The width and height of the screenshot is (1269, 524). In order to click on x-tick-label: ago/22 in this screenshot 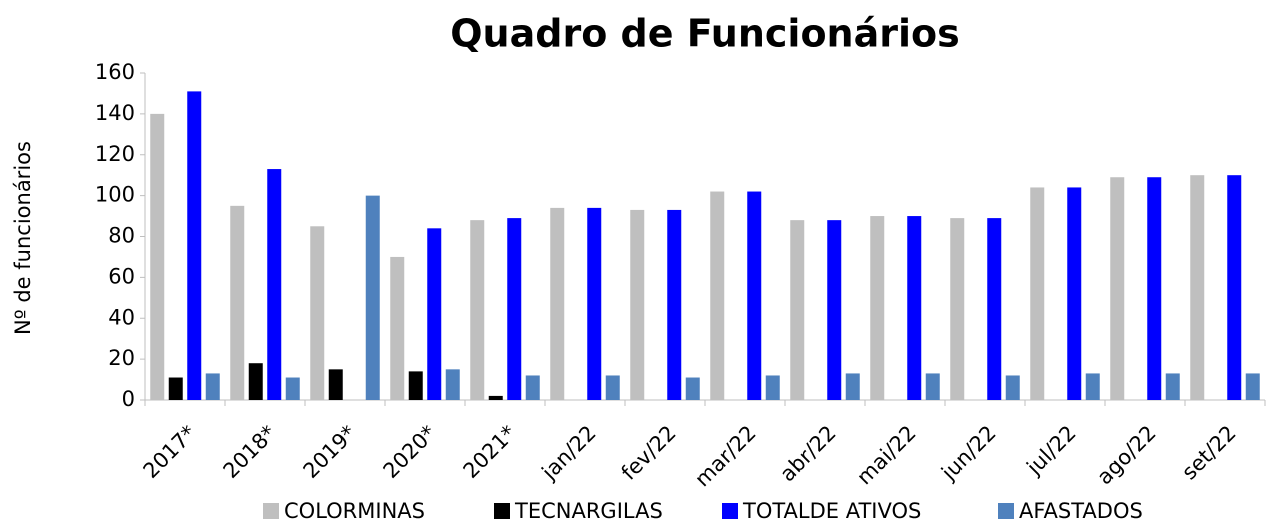, I will do `click(1126, 455)`.